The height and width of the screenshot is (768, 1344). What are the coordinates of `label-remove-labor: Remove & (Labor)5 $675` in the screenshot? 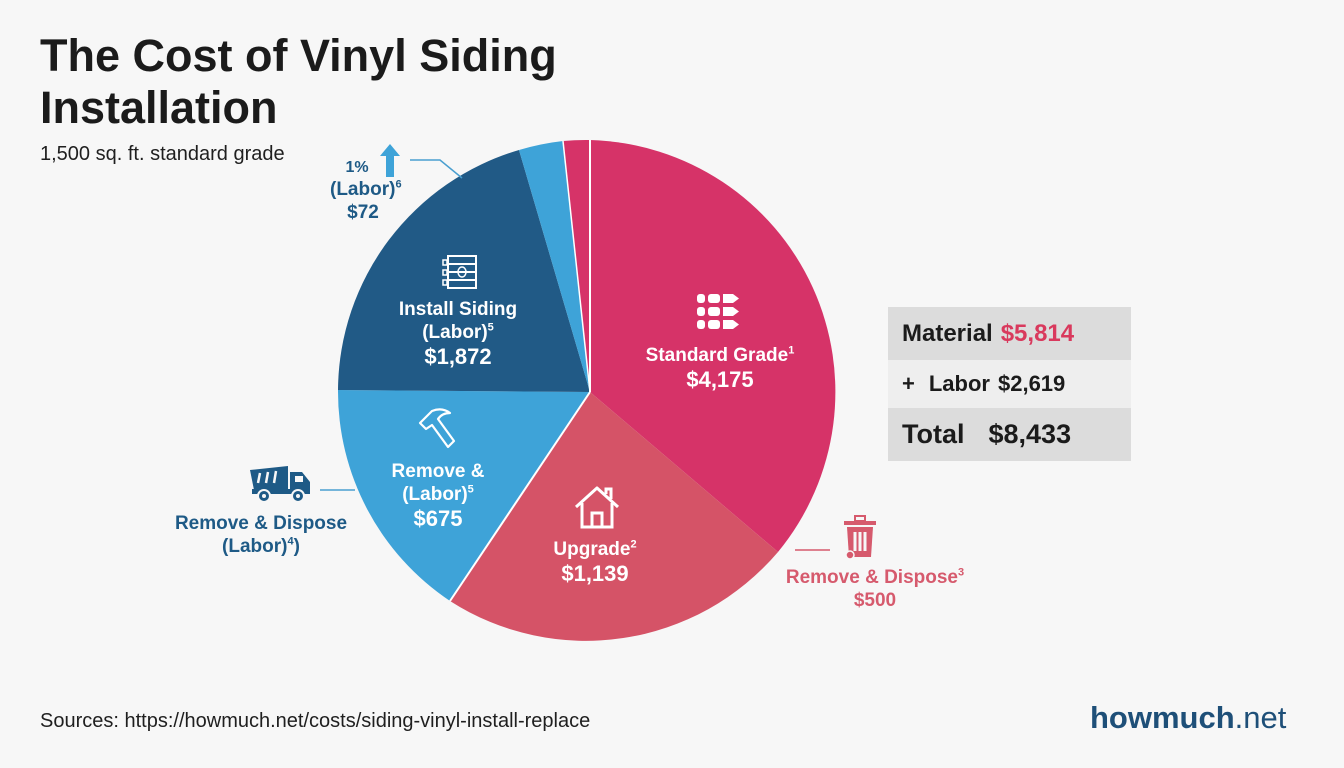 It's located at (438, 496).